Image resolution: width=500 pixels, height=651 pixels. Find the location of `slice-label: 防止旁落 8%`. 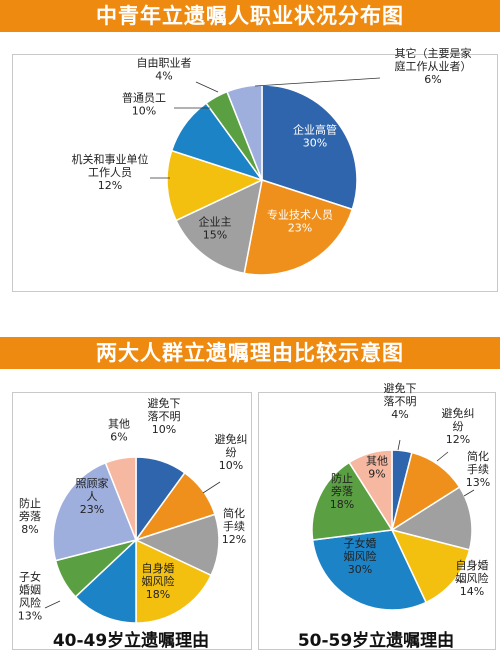

slice-label: 防止旁落 8% is located at coordinates (30, 516).